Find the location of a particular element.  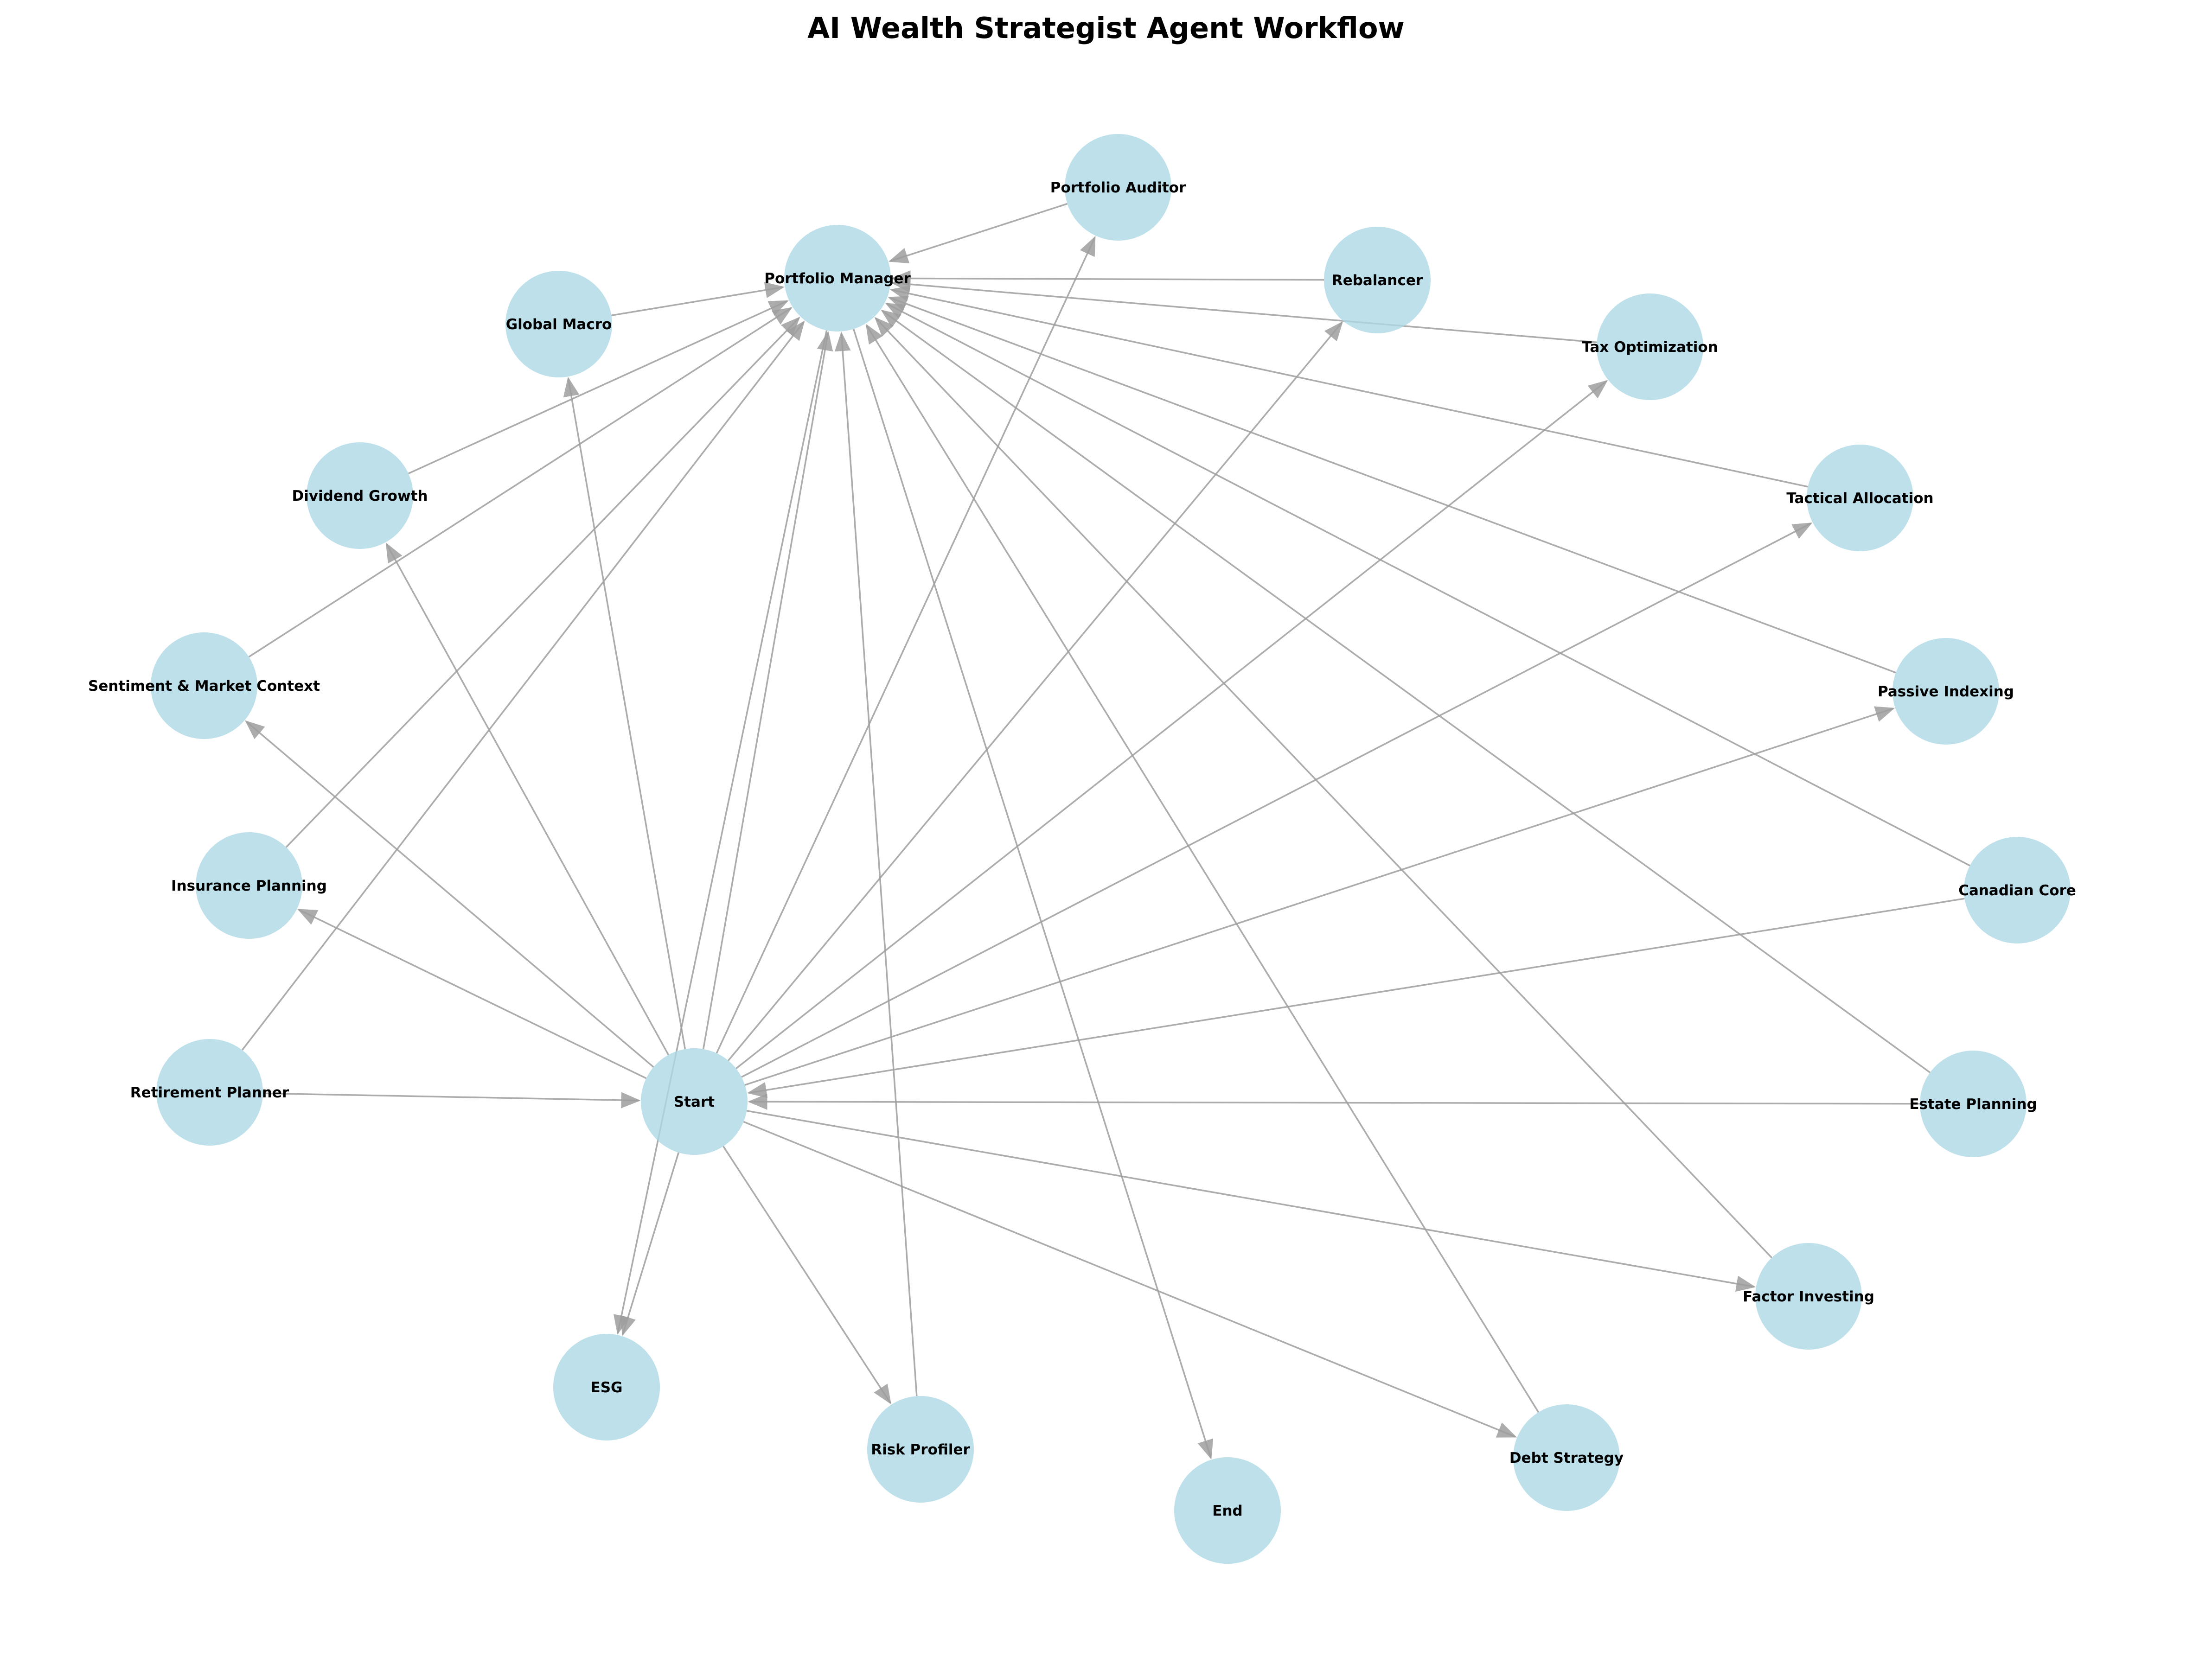

edge-start-to-portfolio-auditor is located at coordinates (906, 645).